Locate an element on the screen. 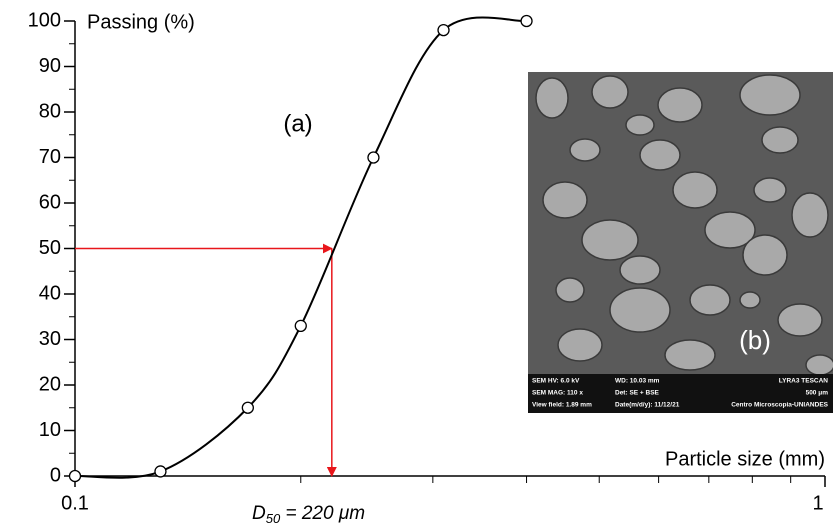 This screenshot has height=531, width=833. inset-footer-text: SEM MAG: 110 x is located at coordinates (557, 393).